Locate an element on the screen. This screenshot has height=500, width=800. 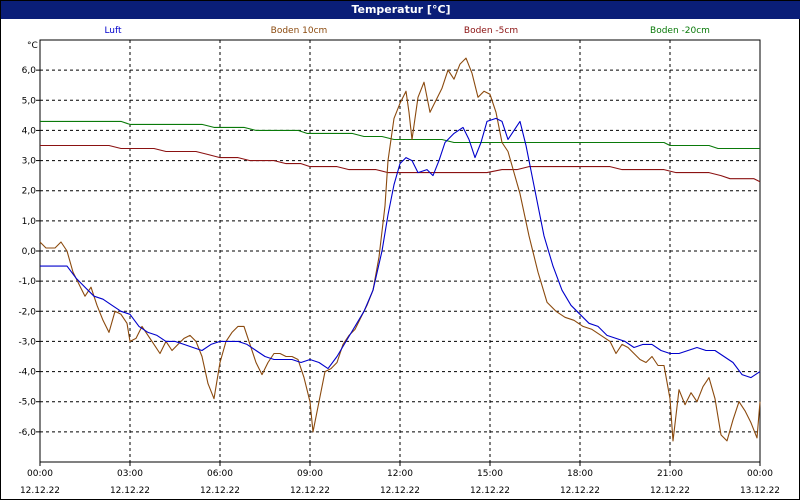
x-tick-time: 21:00 is located at coordinates (670, 474).